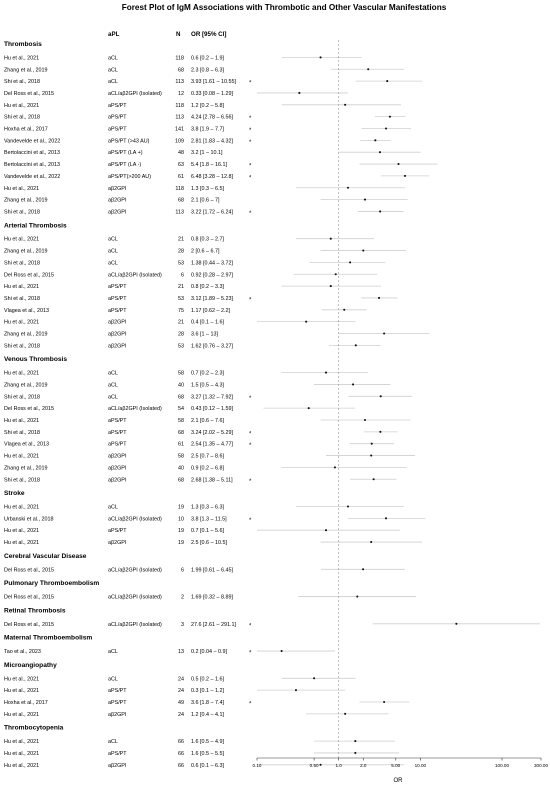 Image resolution: width=550 pixels, height=786 pixels. Describe the element at coordinates (399, 781) in the screenshot. I see `x-axis-label: OR` at that location.